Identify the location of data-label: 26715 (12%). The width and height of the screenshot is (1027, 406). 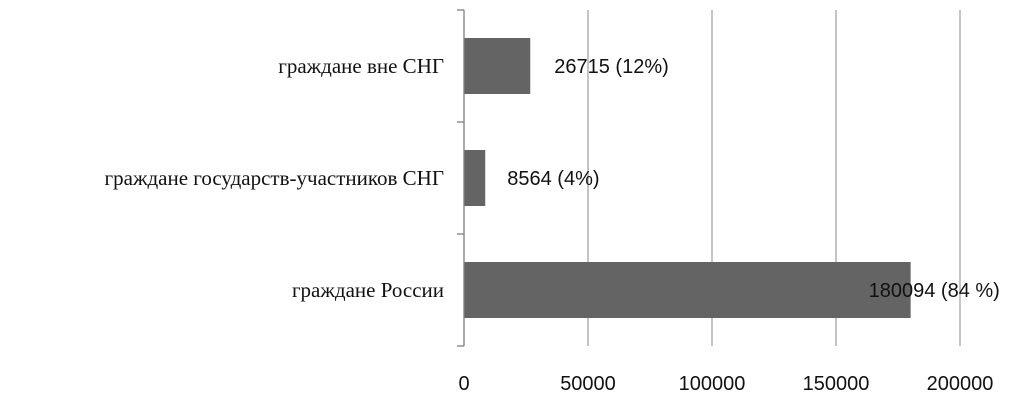
(611, 67).